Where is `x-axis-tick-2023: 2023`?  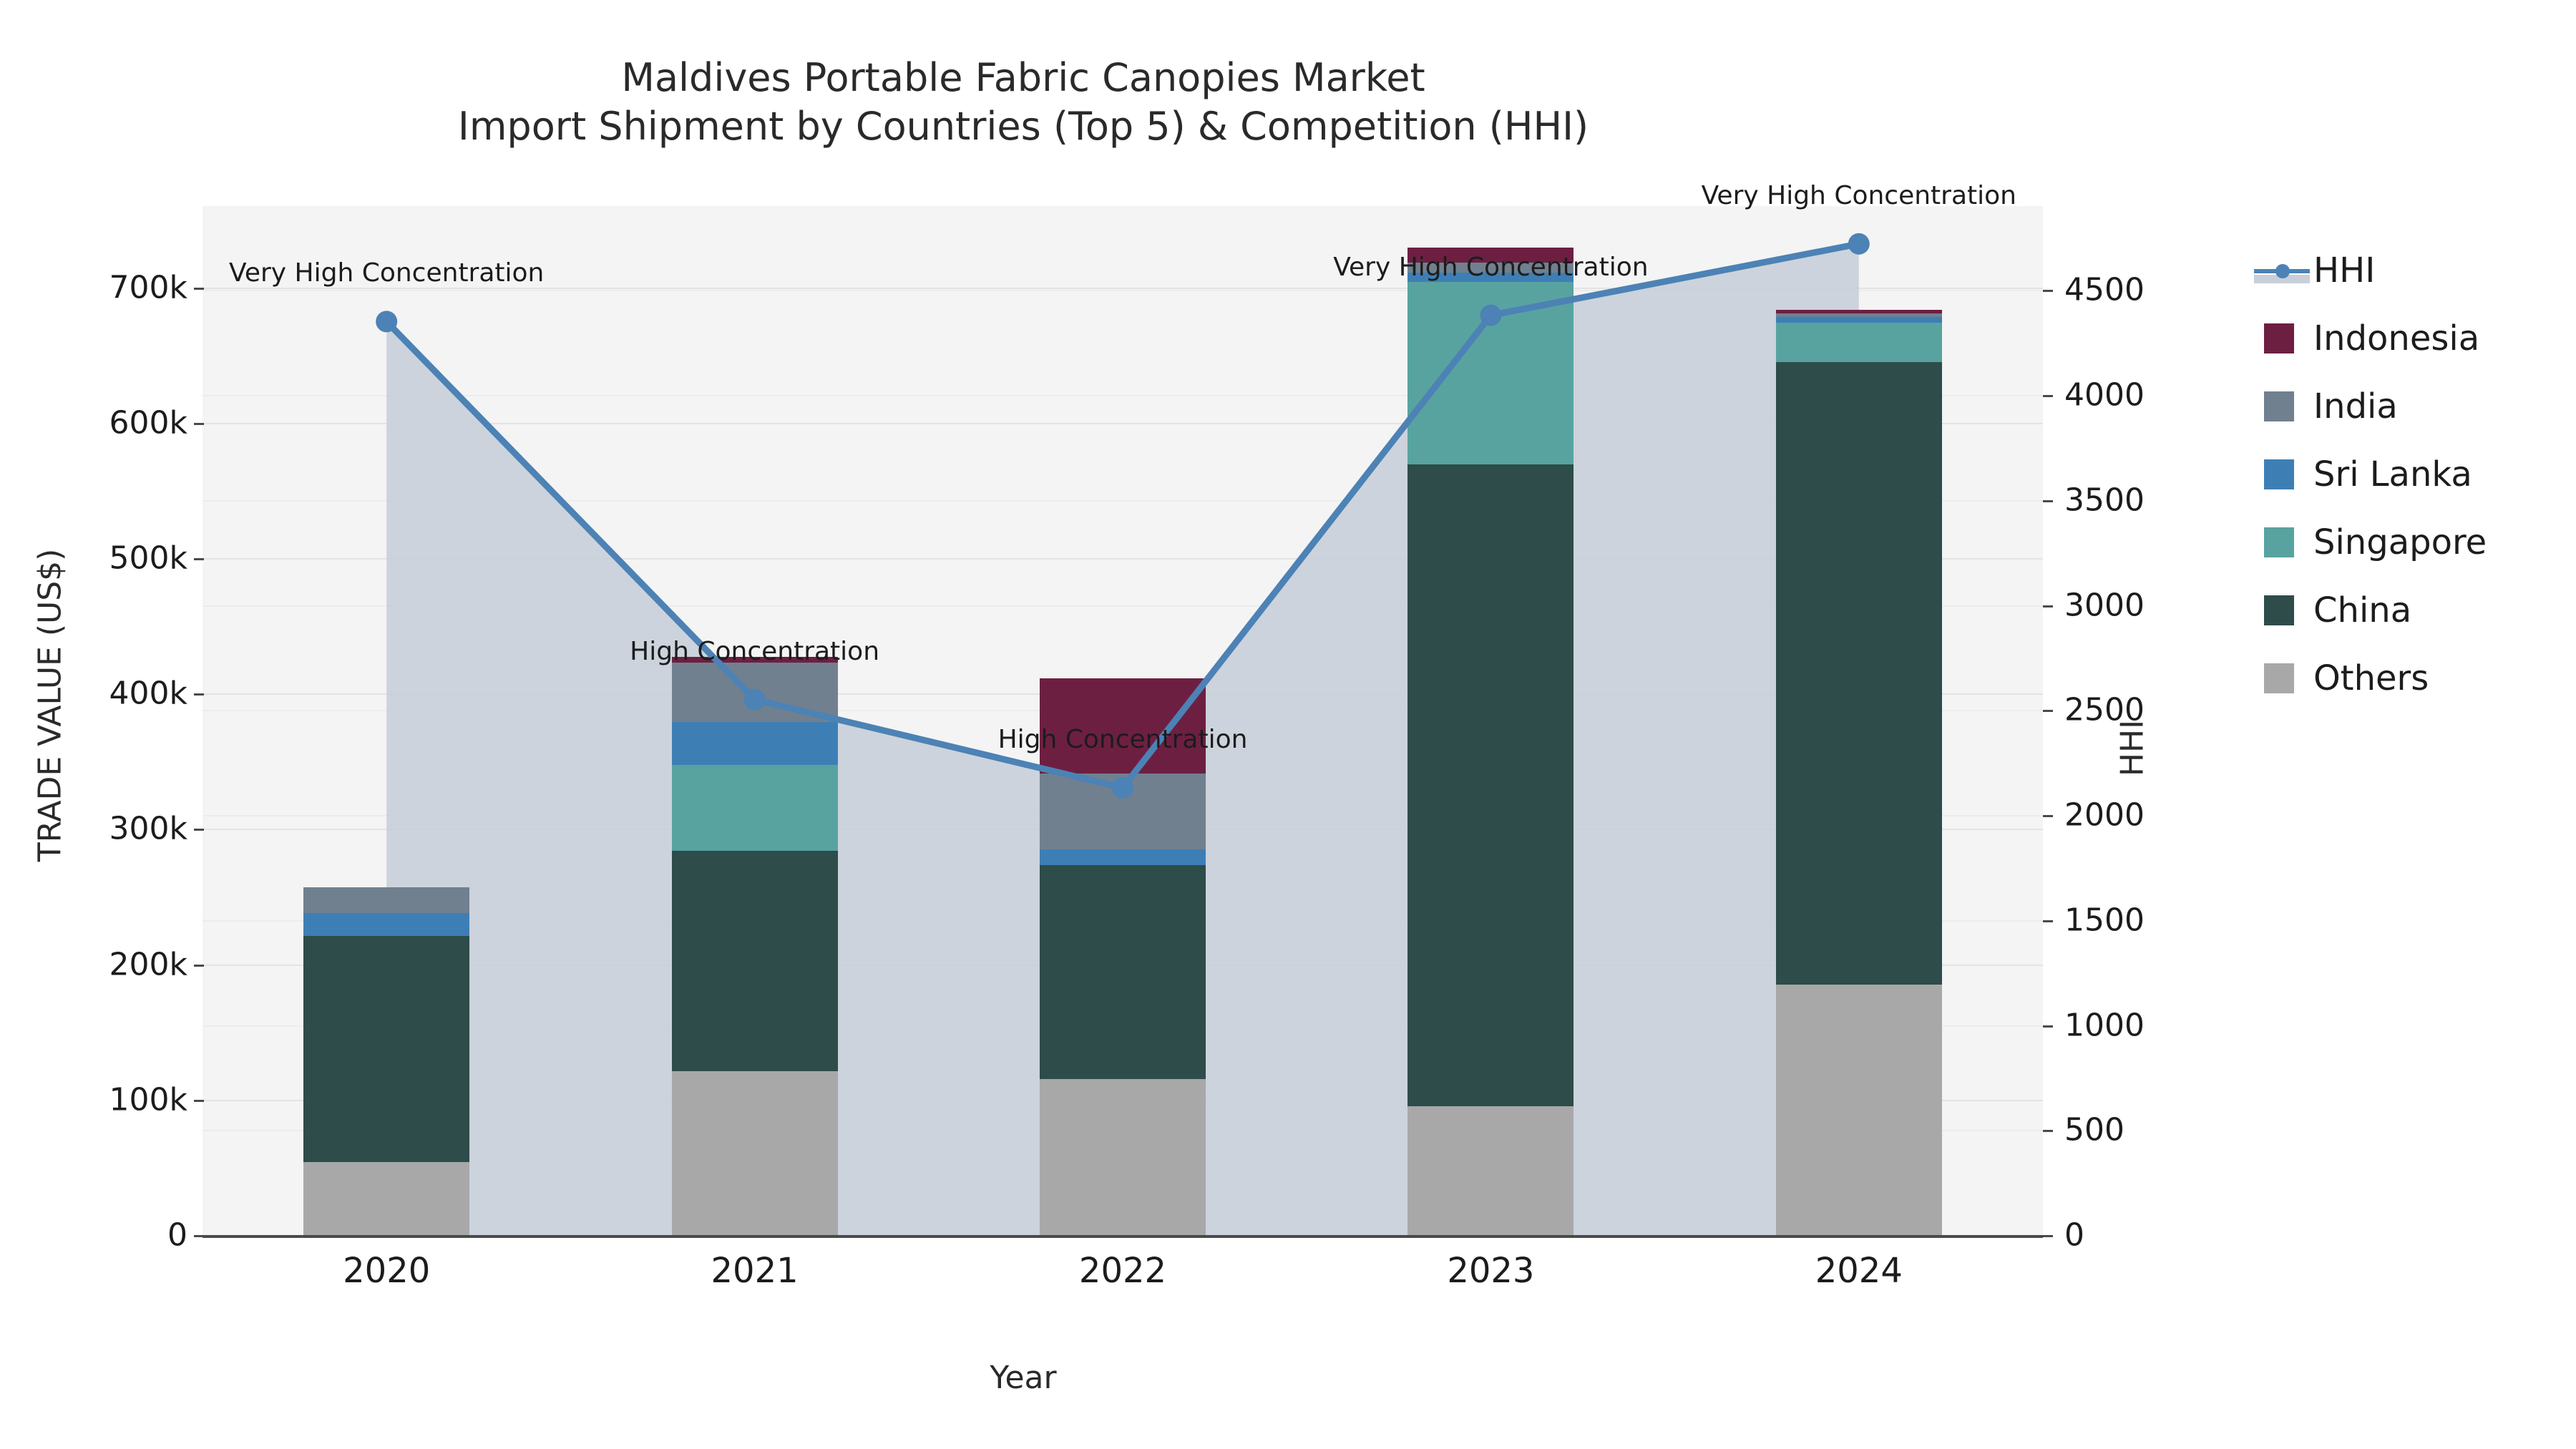 x-axis-tick-2023: 2023 is located at coordinates (1491, 1271).